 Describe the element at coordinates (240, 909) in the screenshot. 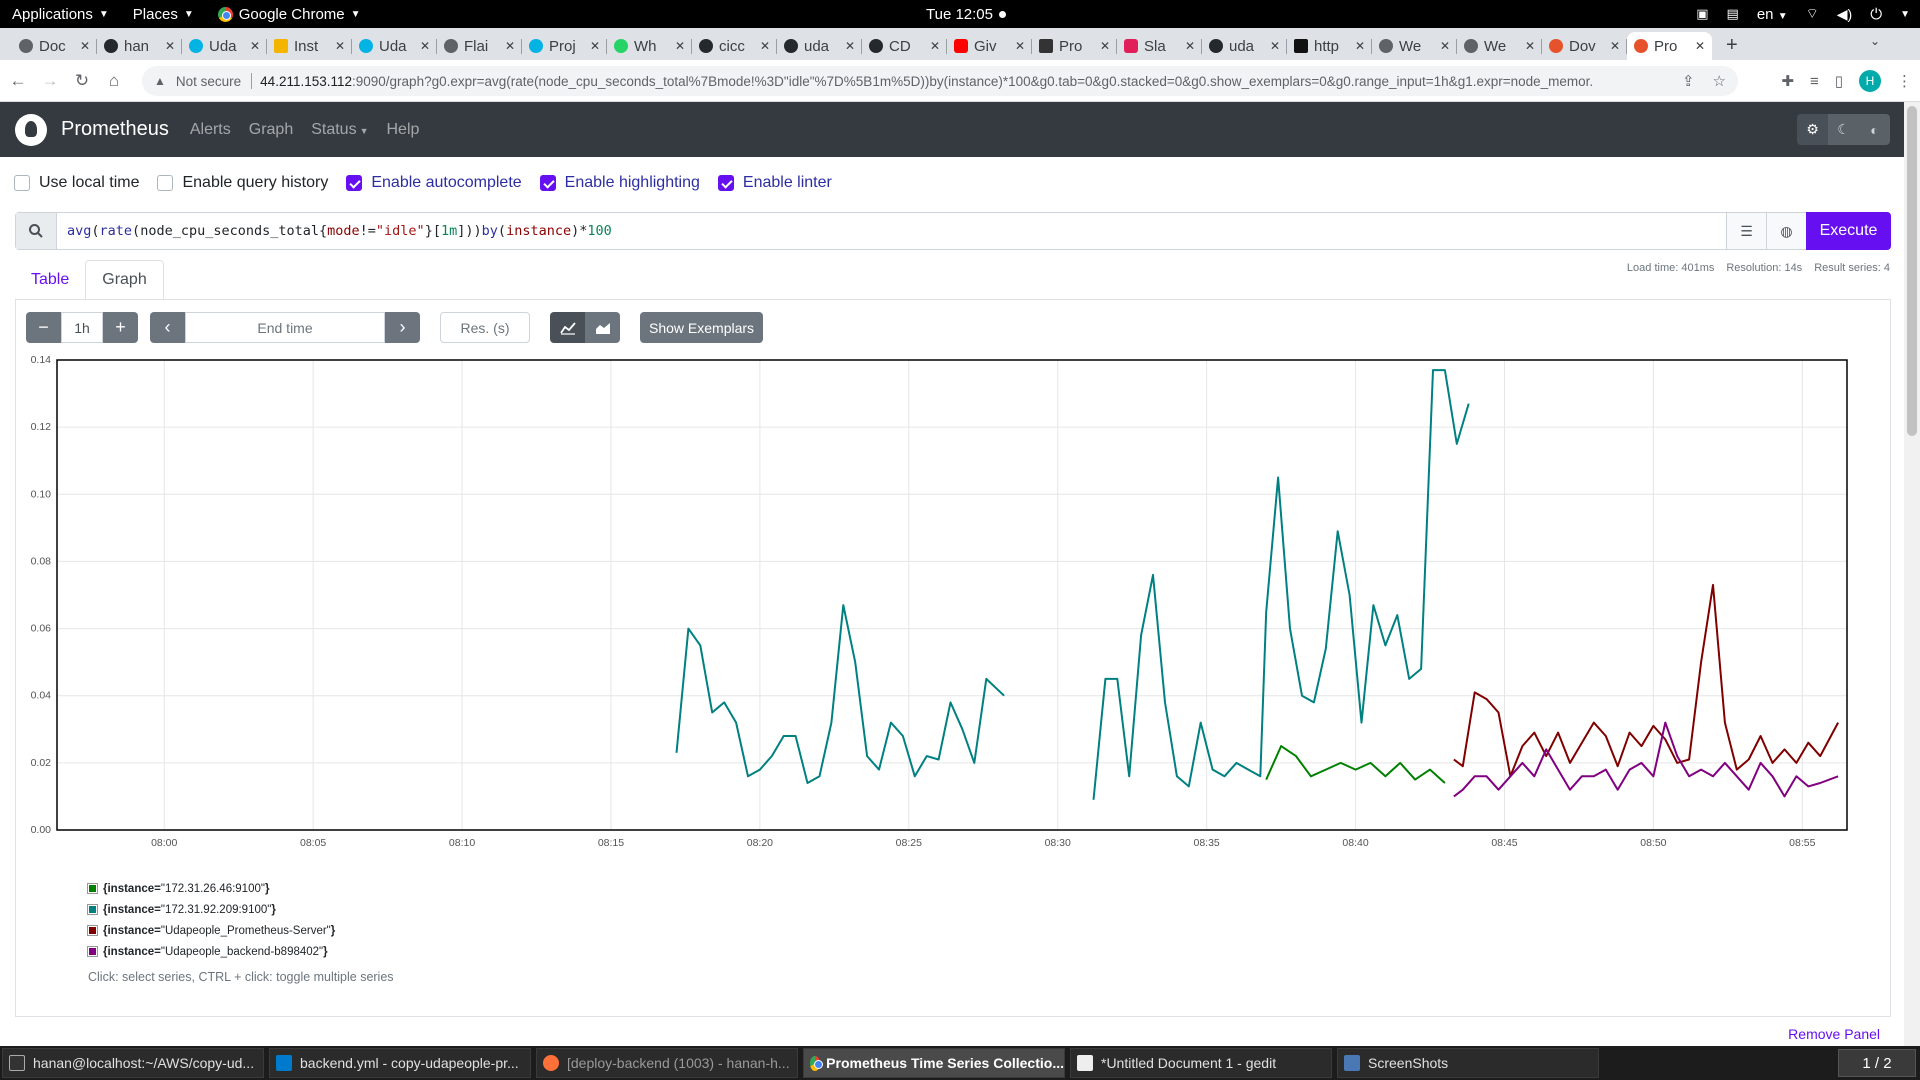

I see `legend-item: {instance= "172.31.92.209:9100"}` at that location.